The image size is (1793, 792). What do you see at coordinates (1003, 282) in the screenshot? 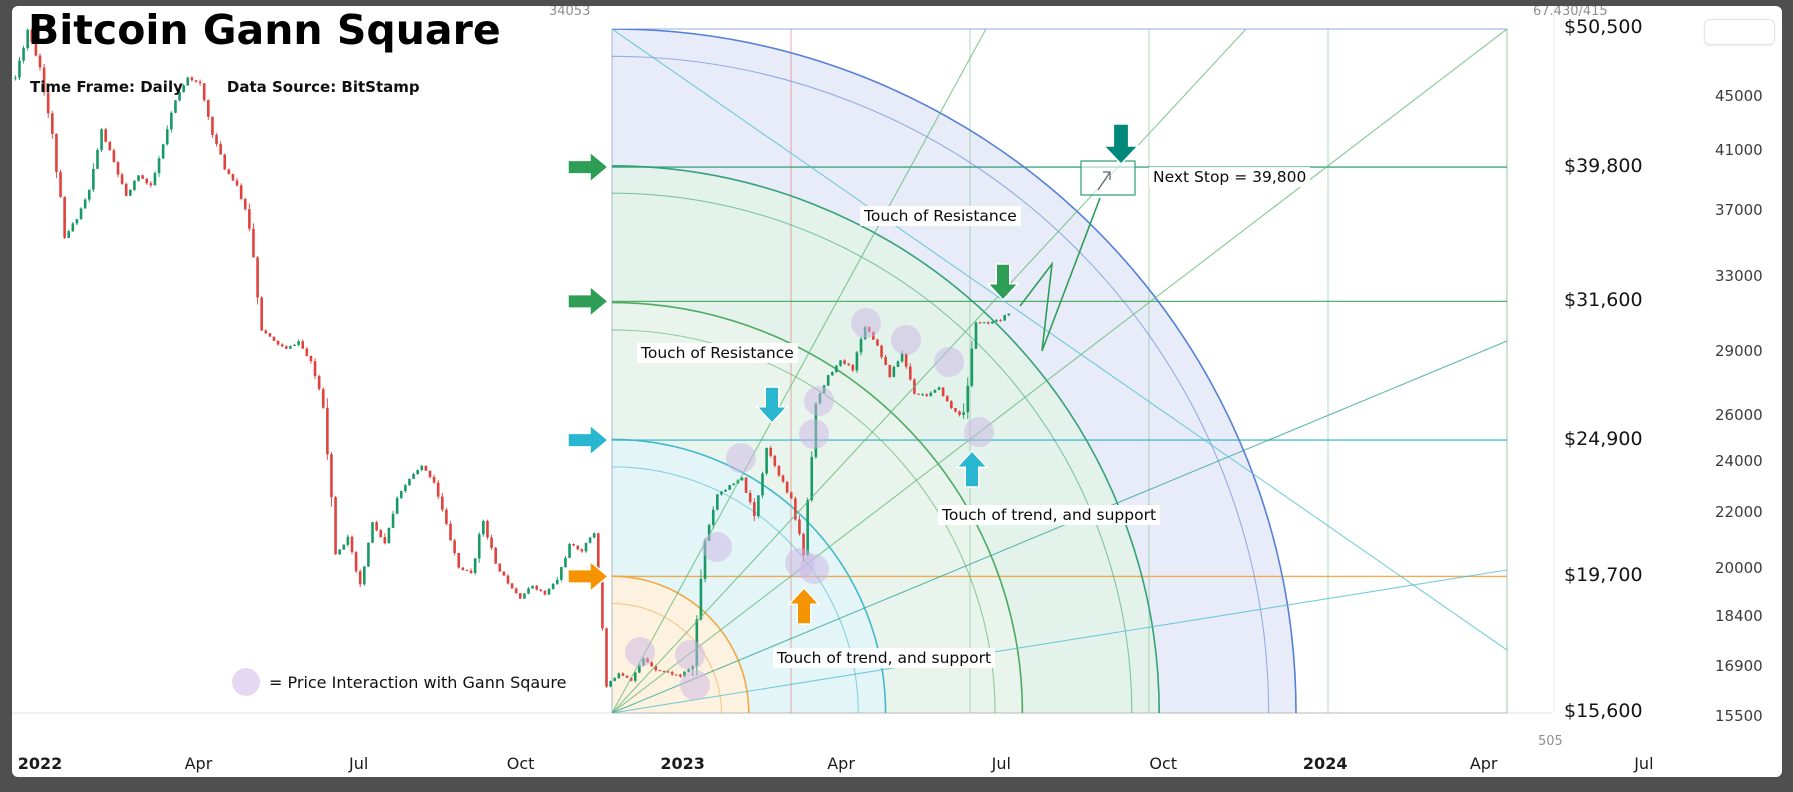
I see `resistance-arrow-upper` at bounding box center [1003, 282].